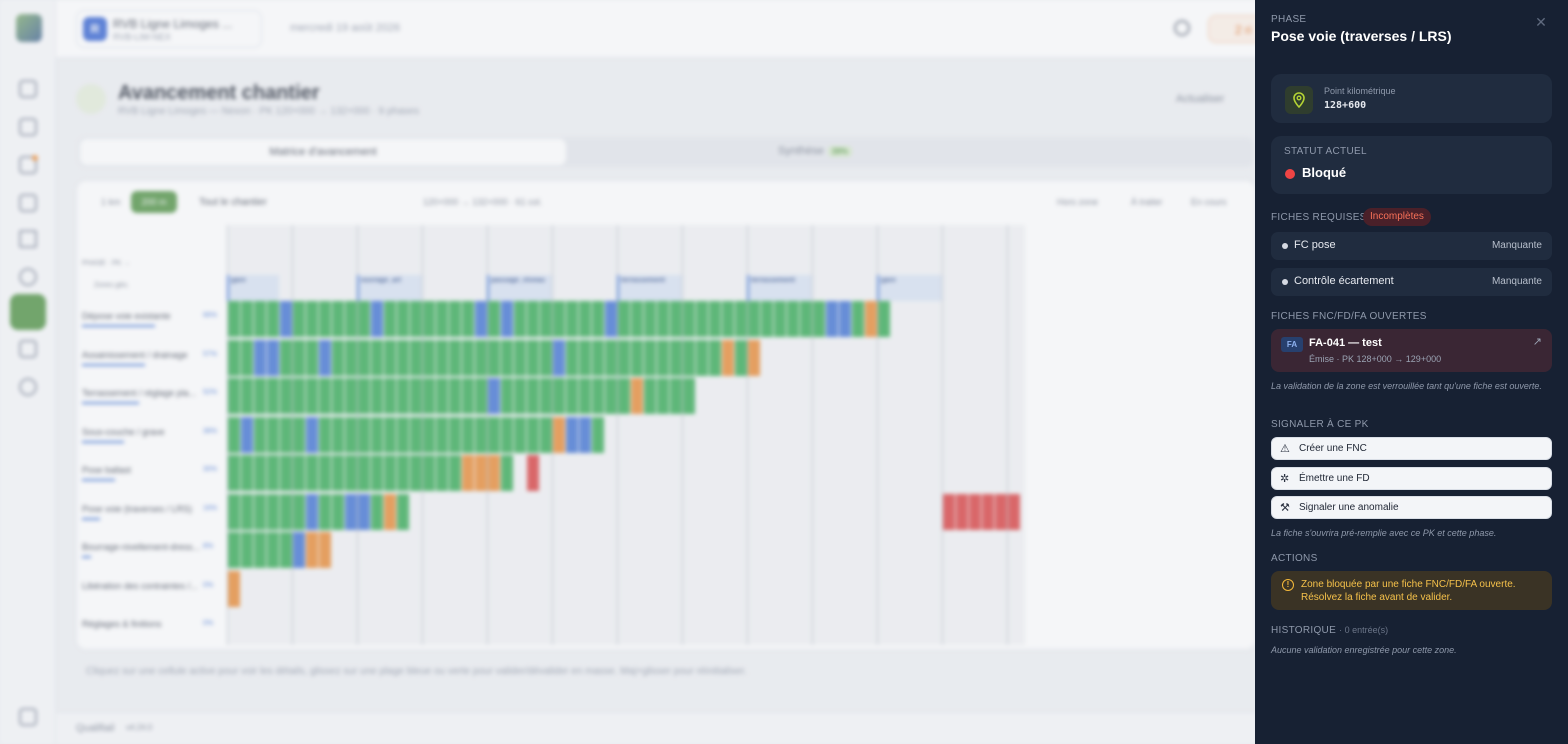 The width and height of the screenshot is (1568, 744). Describe the element at coordinates (1411, 448) in the screenshot. I see `create-fnc-button: ⚠ Créer une FNC` at that location.